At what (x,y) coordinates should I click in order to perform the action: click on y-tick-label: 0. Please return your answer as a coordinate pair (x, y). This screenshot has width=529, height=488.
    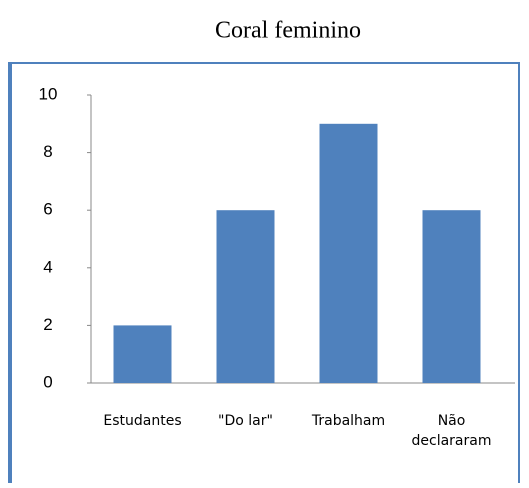
    Looking at the image, I should click on (47, 381).